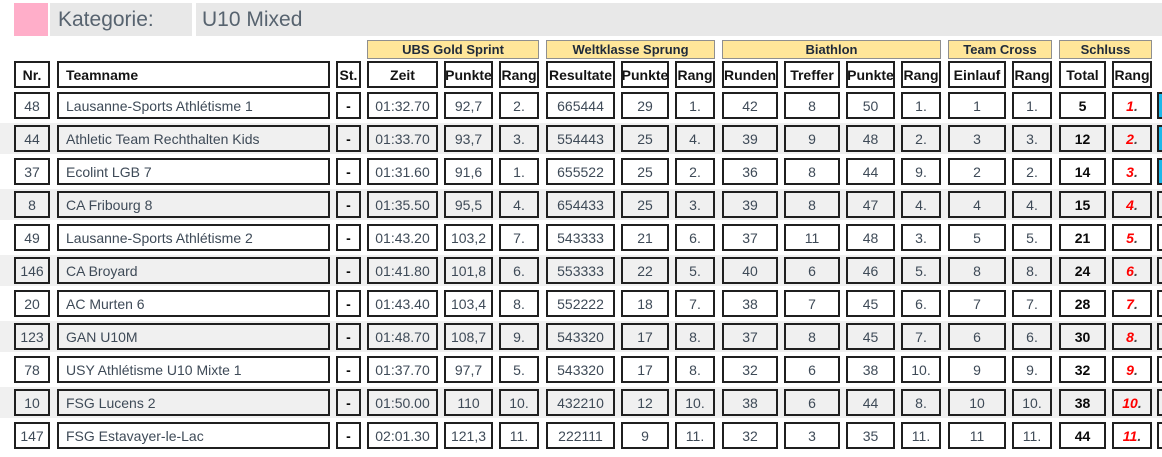 The height and width of the screenshot is (457, 1162). I want to click on schluss-rang-cell: 5., so click(1132, 237).